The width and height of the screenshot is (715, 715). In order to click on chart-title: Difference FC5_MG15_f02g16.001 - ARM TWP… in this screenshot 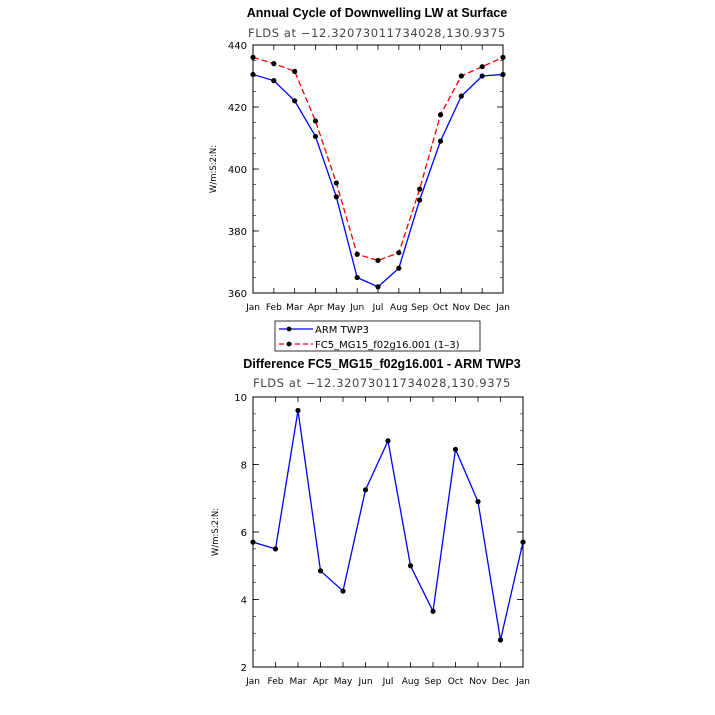, I will do `click(381, 364)`.